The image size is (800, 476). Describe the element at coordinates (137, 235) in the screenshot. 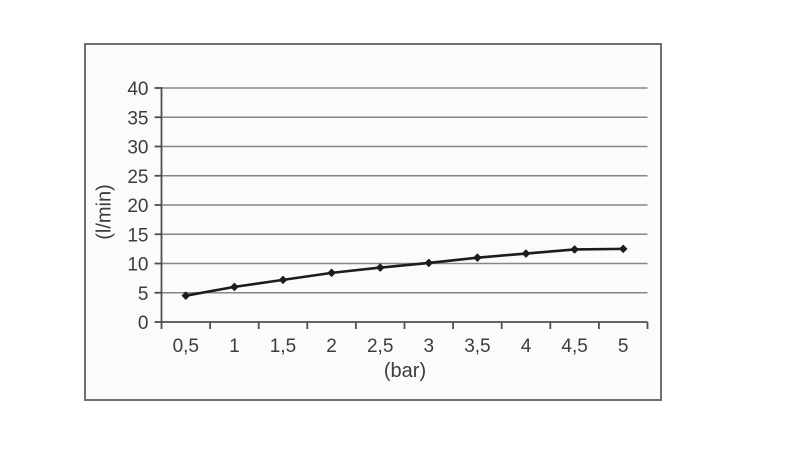

I see `y-tick-label: 15` at that location.